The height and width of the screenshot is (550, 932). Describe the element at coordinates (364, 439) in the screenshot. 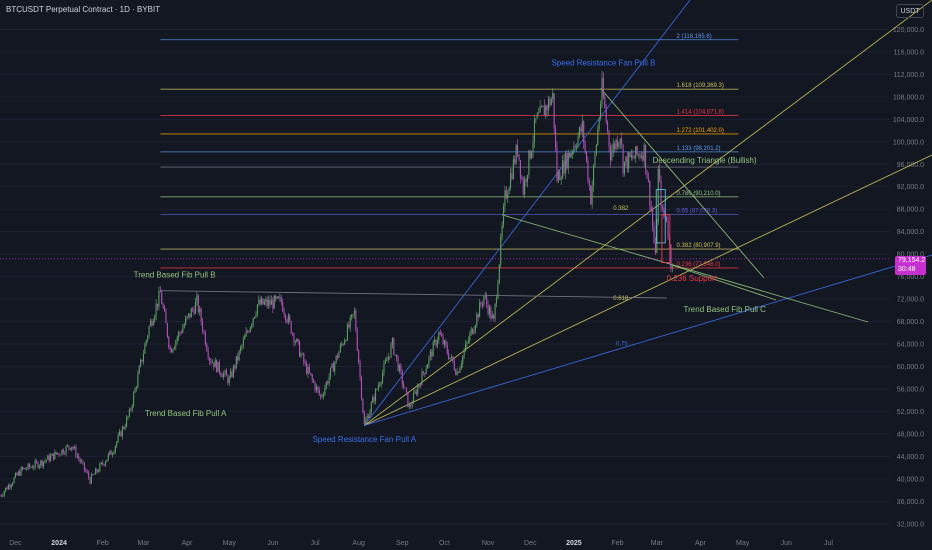

I see `annotation-label: Speed Resistance Fan Pull A` at that location.